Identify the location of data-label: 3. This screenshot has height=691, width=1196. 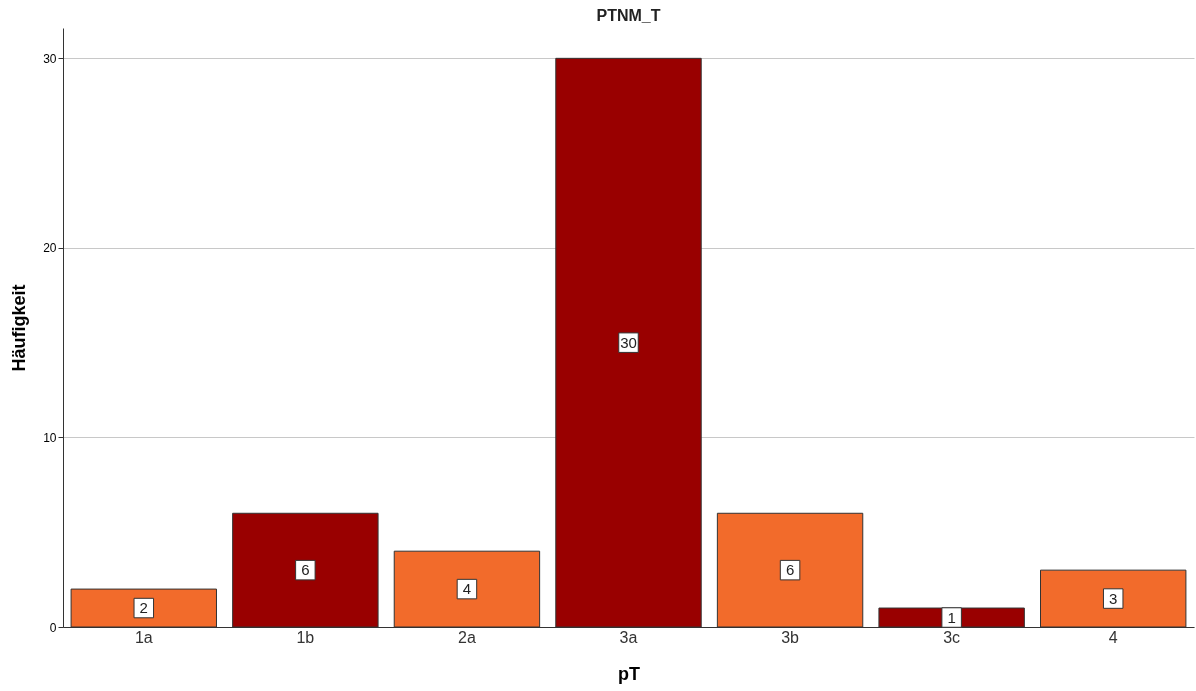
(1113, 598).